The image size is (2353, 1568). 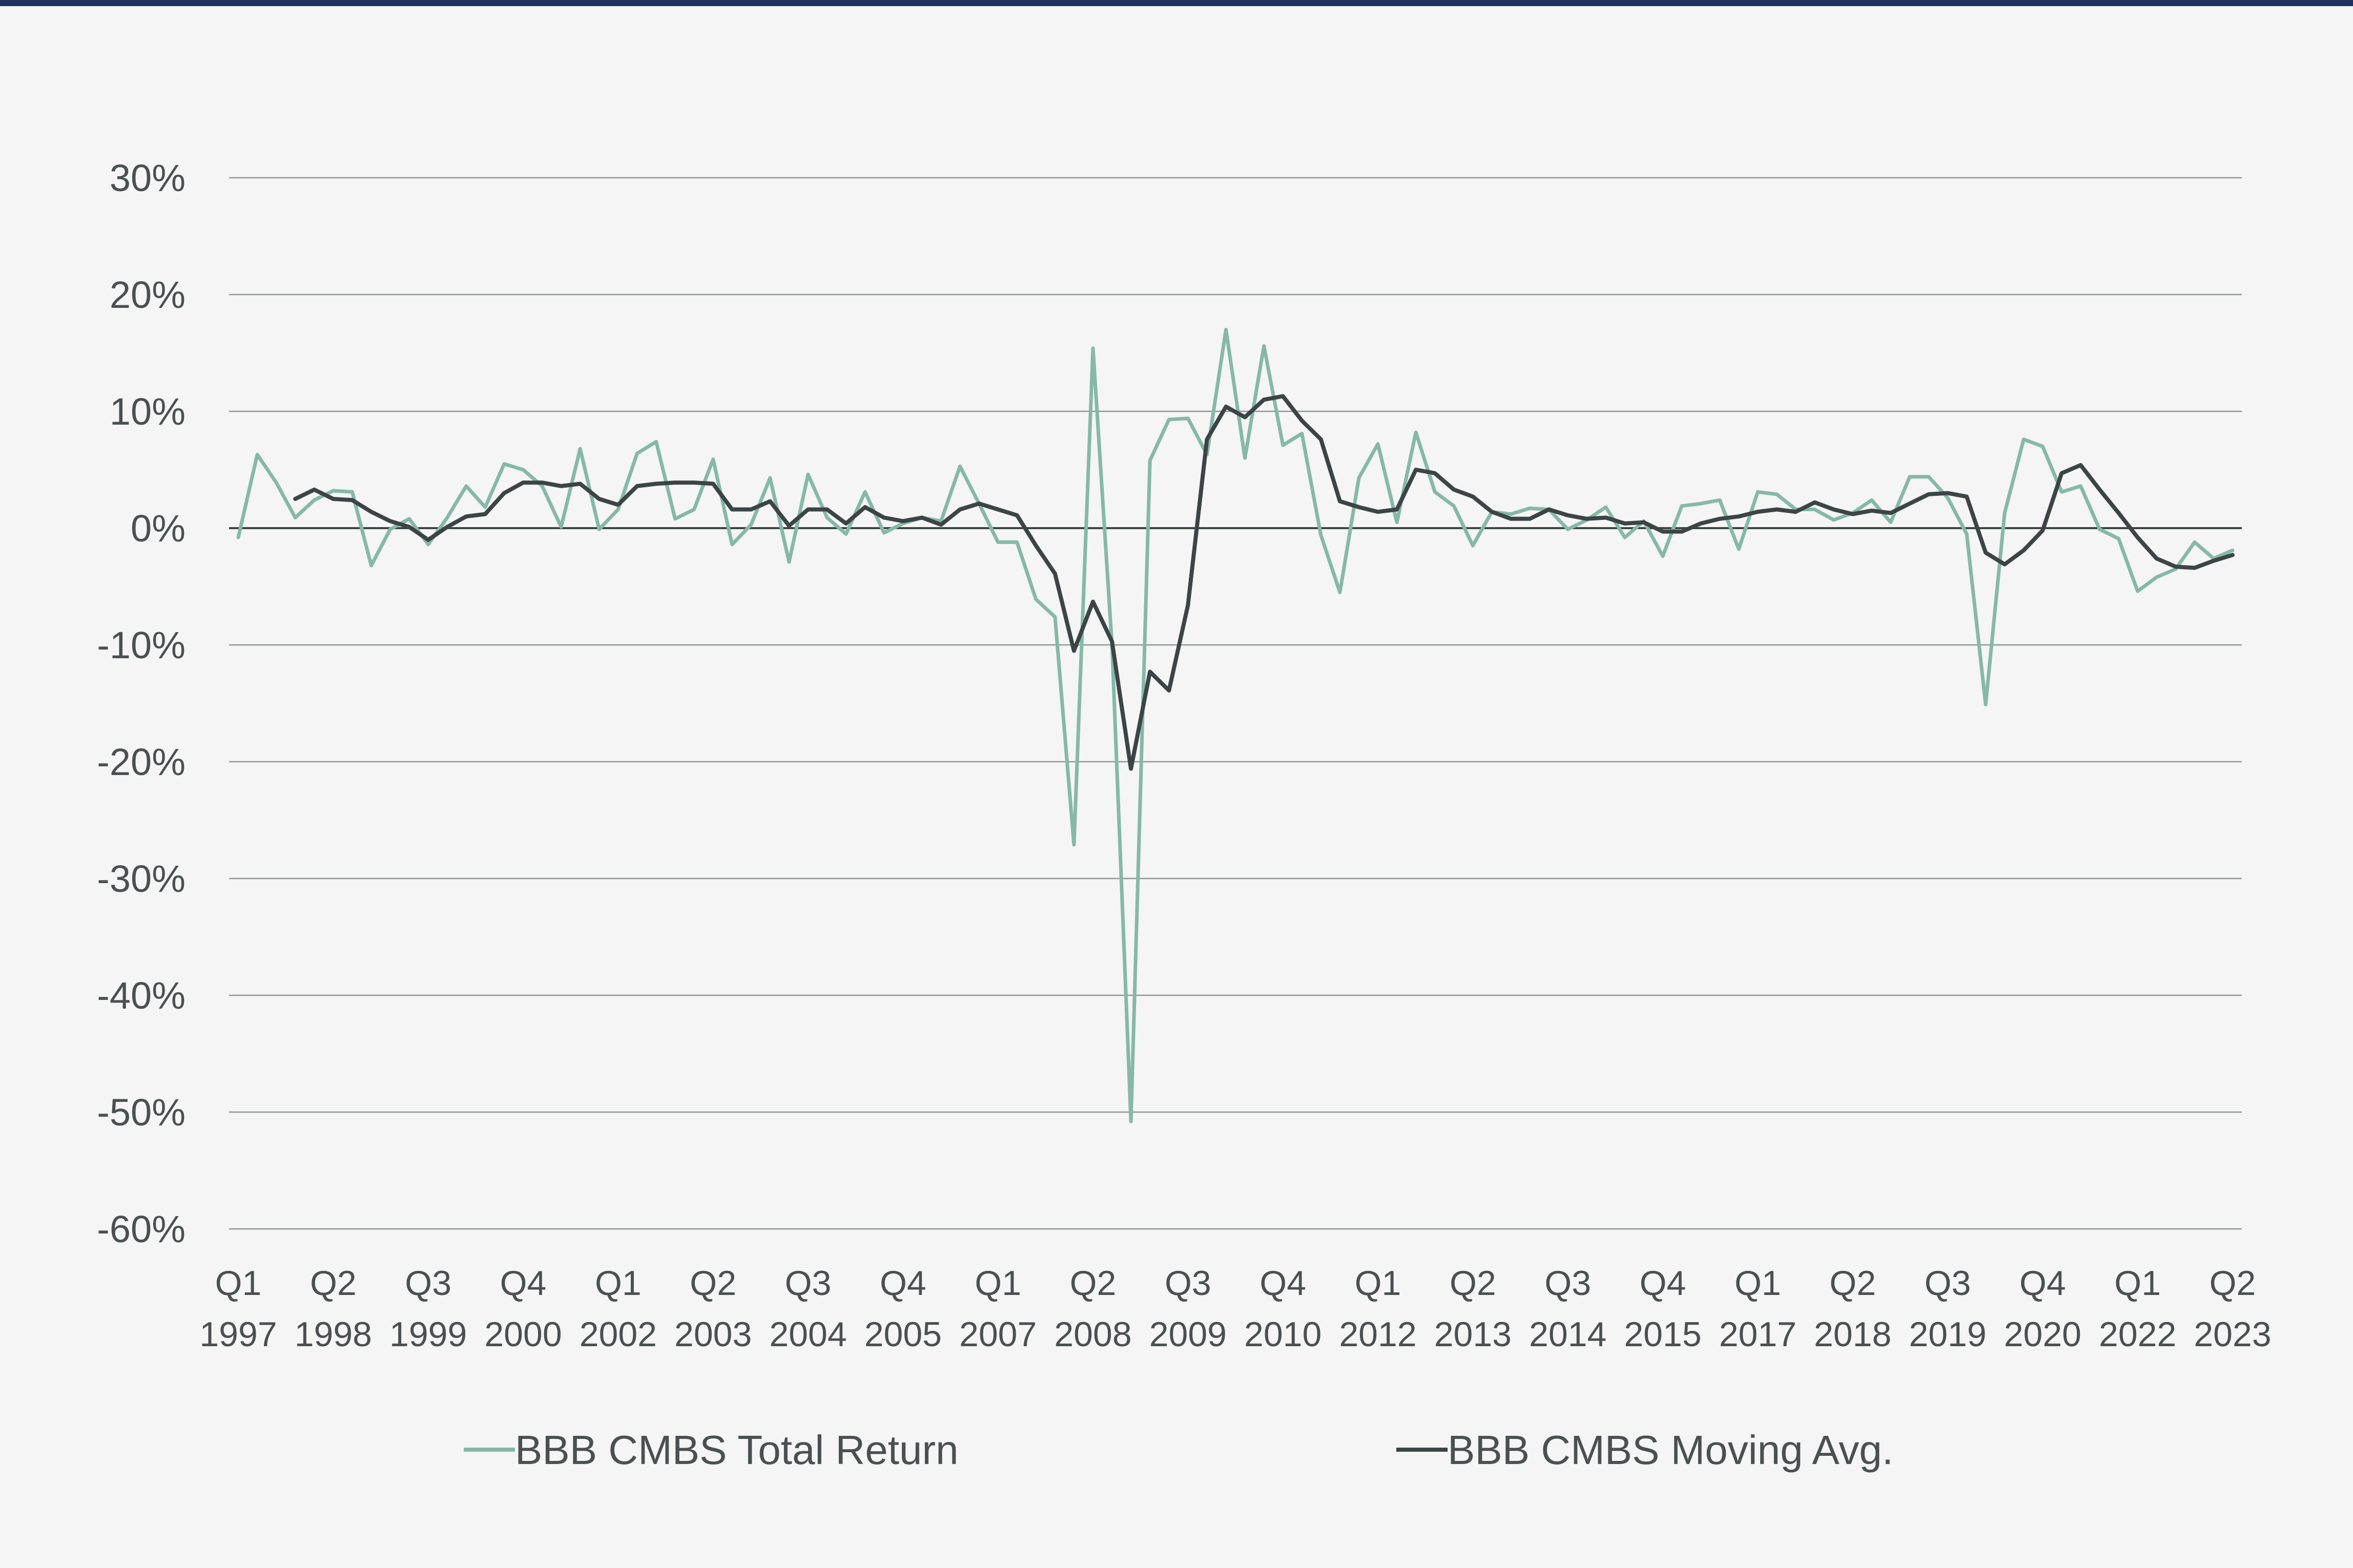 I want to click on x-tick-year: 2008, so click(x=1093, y=1334).